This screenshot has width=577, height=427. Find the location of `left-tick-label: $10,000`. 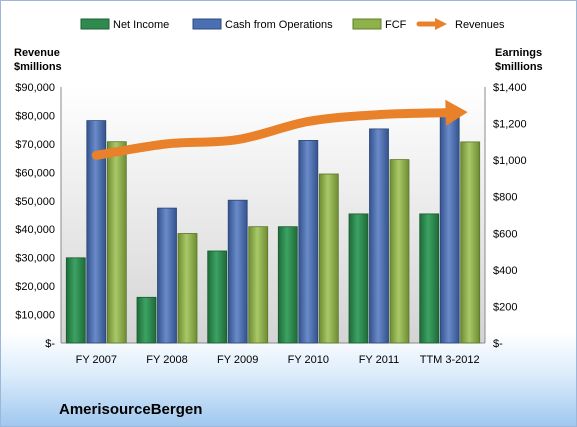

left-tick-label: $10,000 is located at coordinates (35, 316).